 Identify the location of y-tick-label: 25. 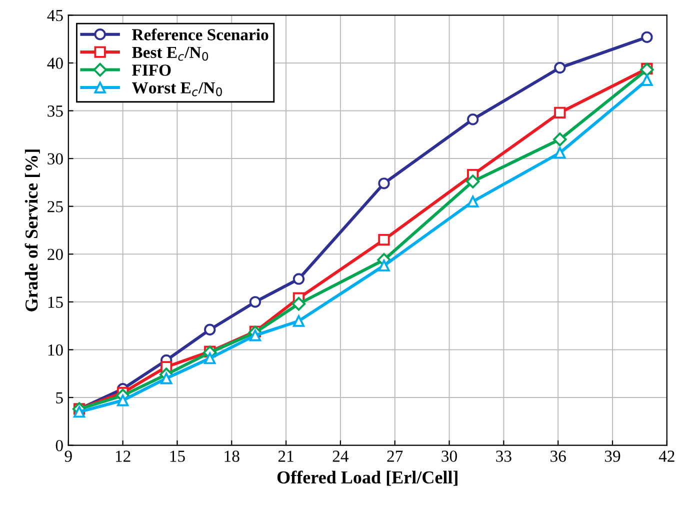
(55, 206).